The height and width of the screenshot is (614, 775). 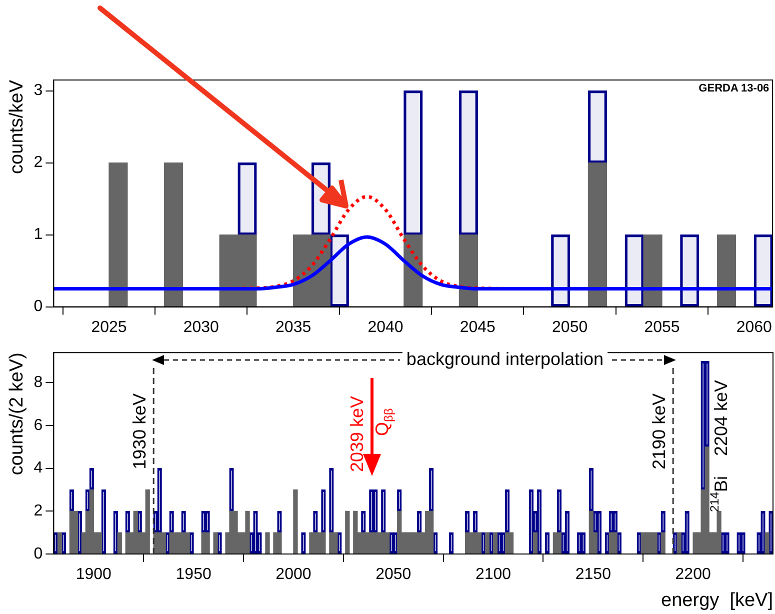 What do you see at coordinates (662, 327) in the screenshot?
I see `x-tick-label: 2055` at bounding box center [662, 327].